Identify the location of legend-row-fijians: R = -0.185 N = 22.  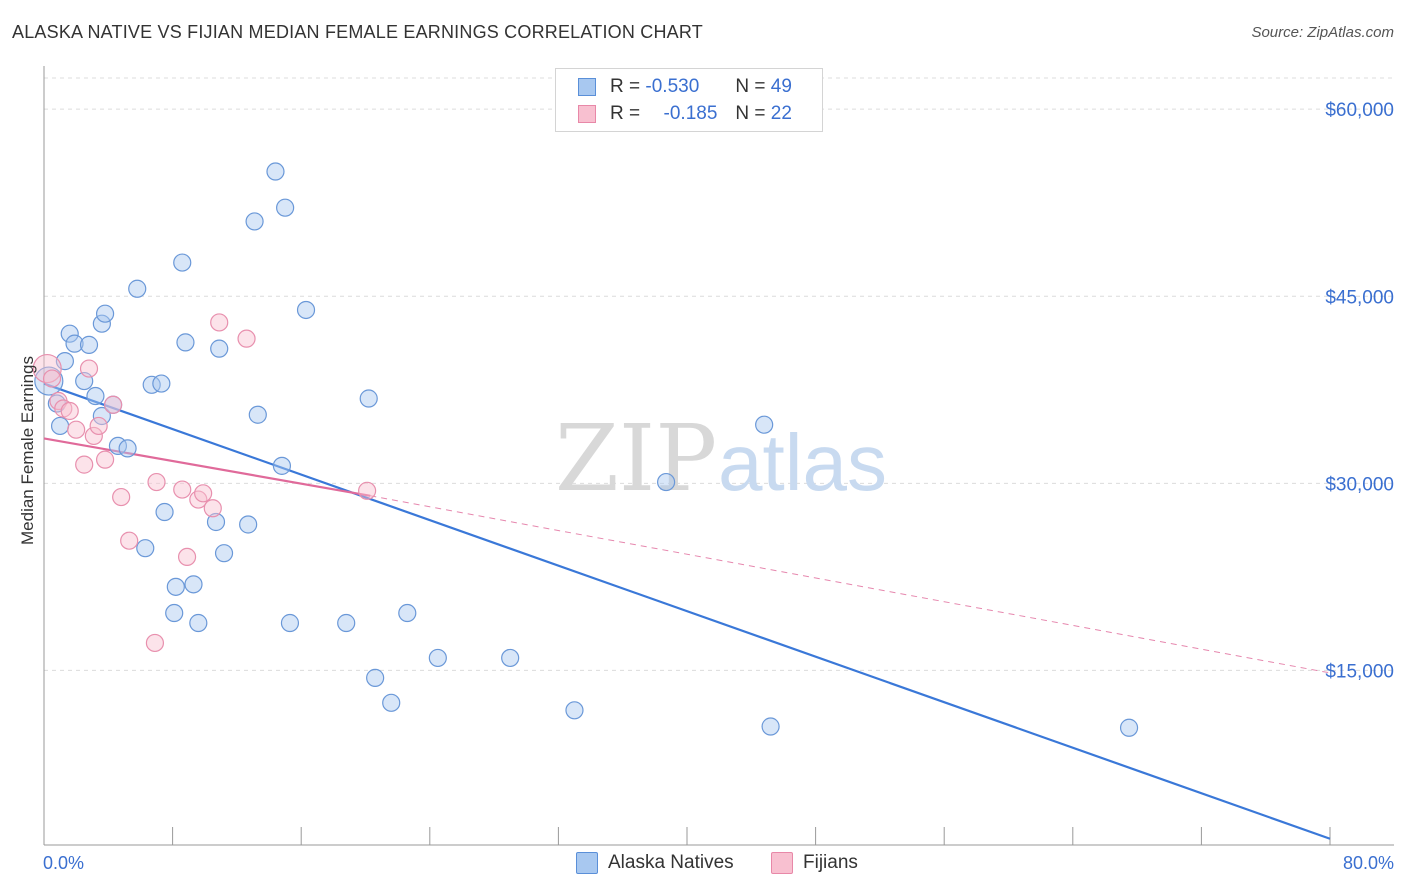
(685, 114).